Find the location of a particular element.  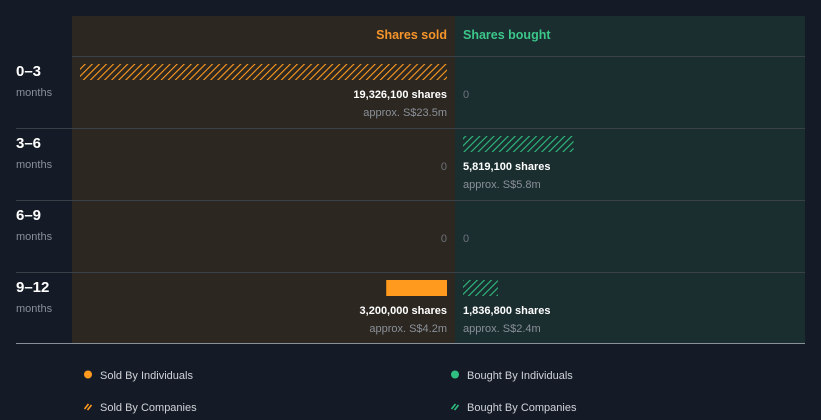

category-label: 3–6 is located at coordinates (28, 143).